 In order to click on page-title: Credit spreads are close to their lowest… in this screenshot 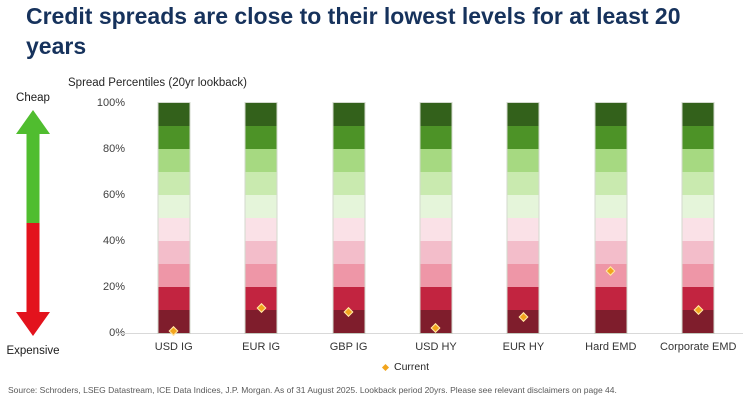, I will do `click(353, 31)`.